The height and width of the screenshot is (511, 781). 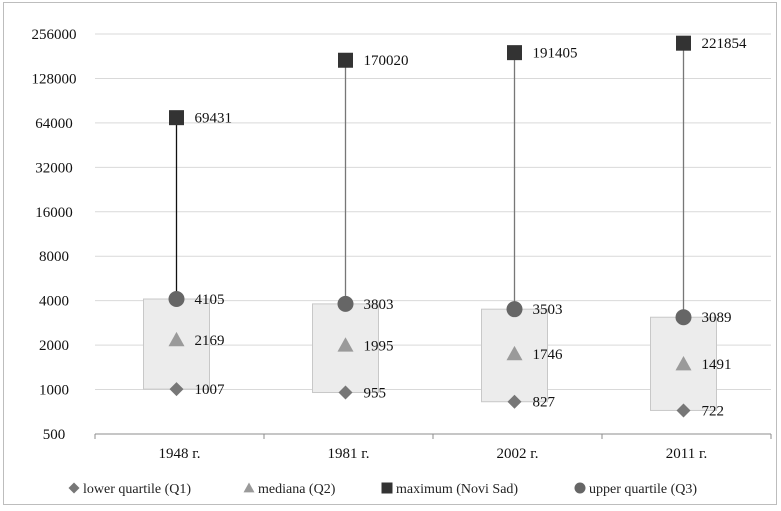 What do you see at coordinates (548, 355) in the screenshot?
I see `q2-data-label: 1746` at bounding box center [548, 355].